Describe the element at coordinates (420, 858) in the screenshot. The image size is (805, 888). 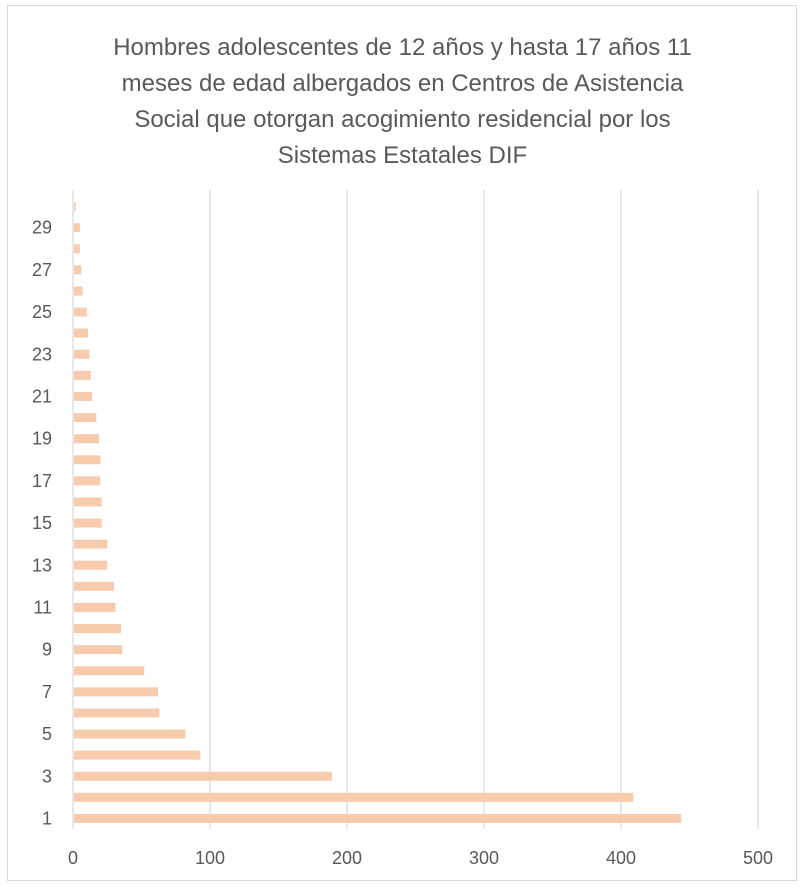
I see `x-axis-tick-labels: 0 100 200 300 400 500` at that location.